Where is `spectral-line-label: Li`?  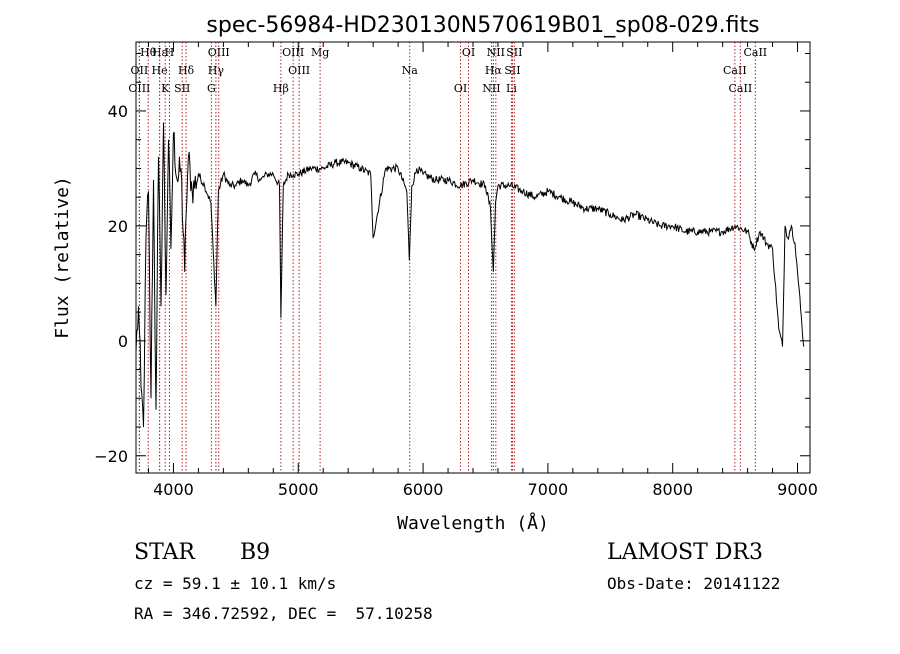 spectral-line-label: Li is located at coordinates (511, 88).